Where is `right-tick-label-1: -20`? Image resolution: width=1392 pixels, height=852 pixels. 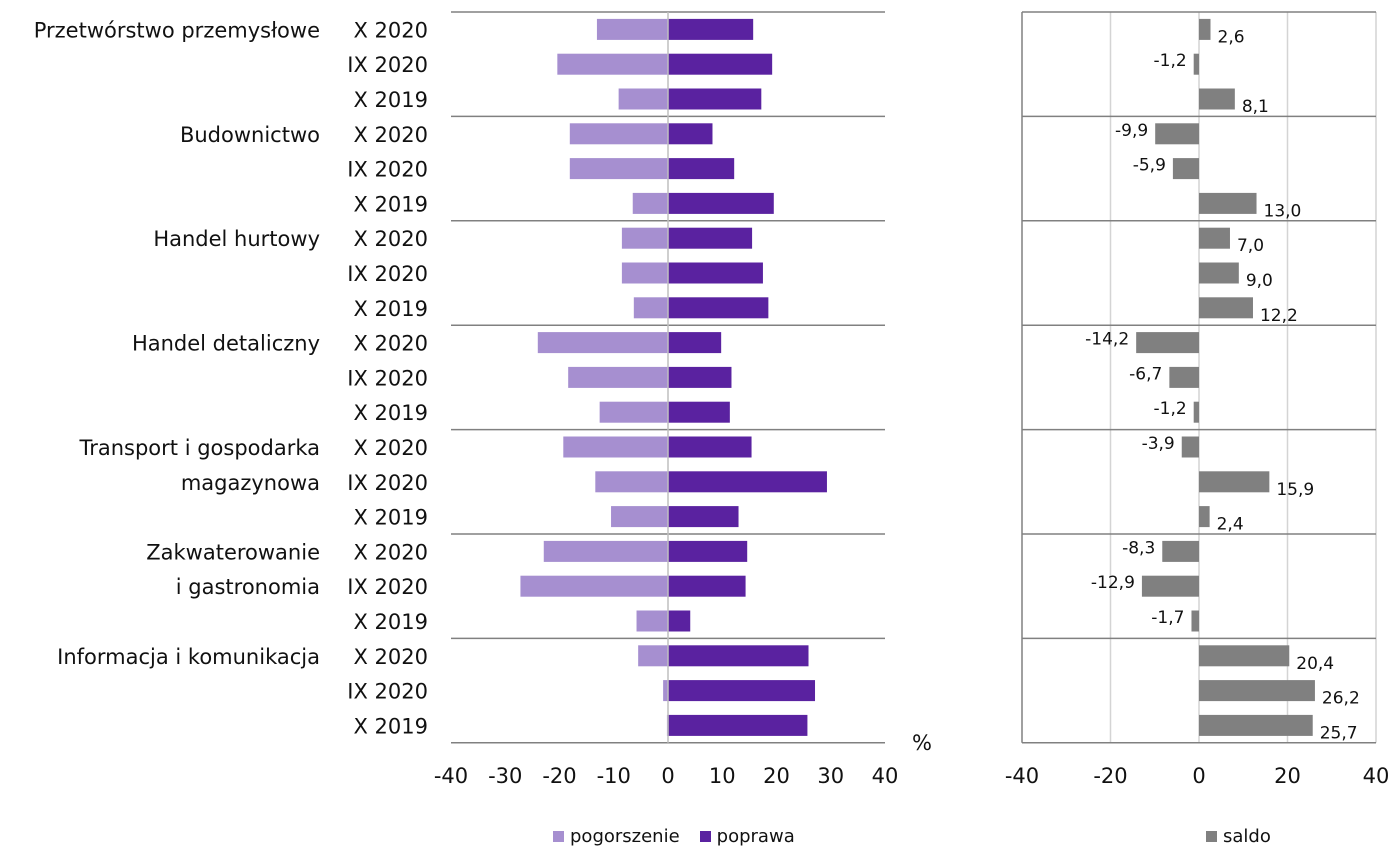 right-tick-label-1: -20 is located at coordinates (1110, 776).